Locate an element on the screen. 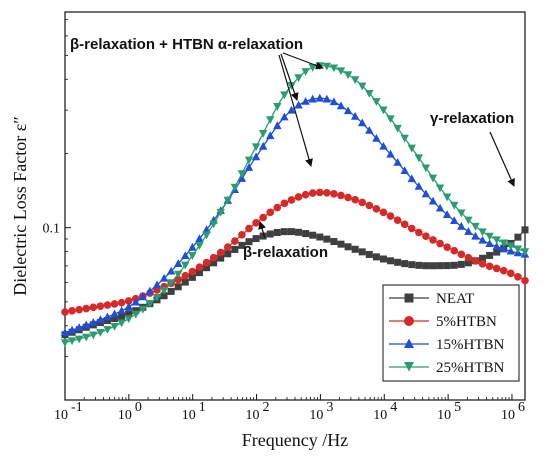  annotation-gamma: γ-relaxation is located at coordinates (472, 148).